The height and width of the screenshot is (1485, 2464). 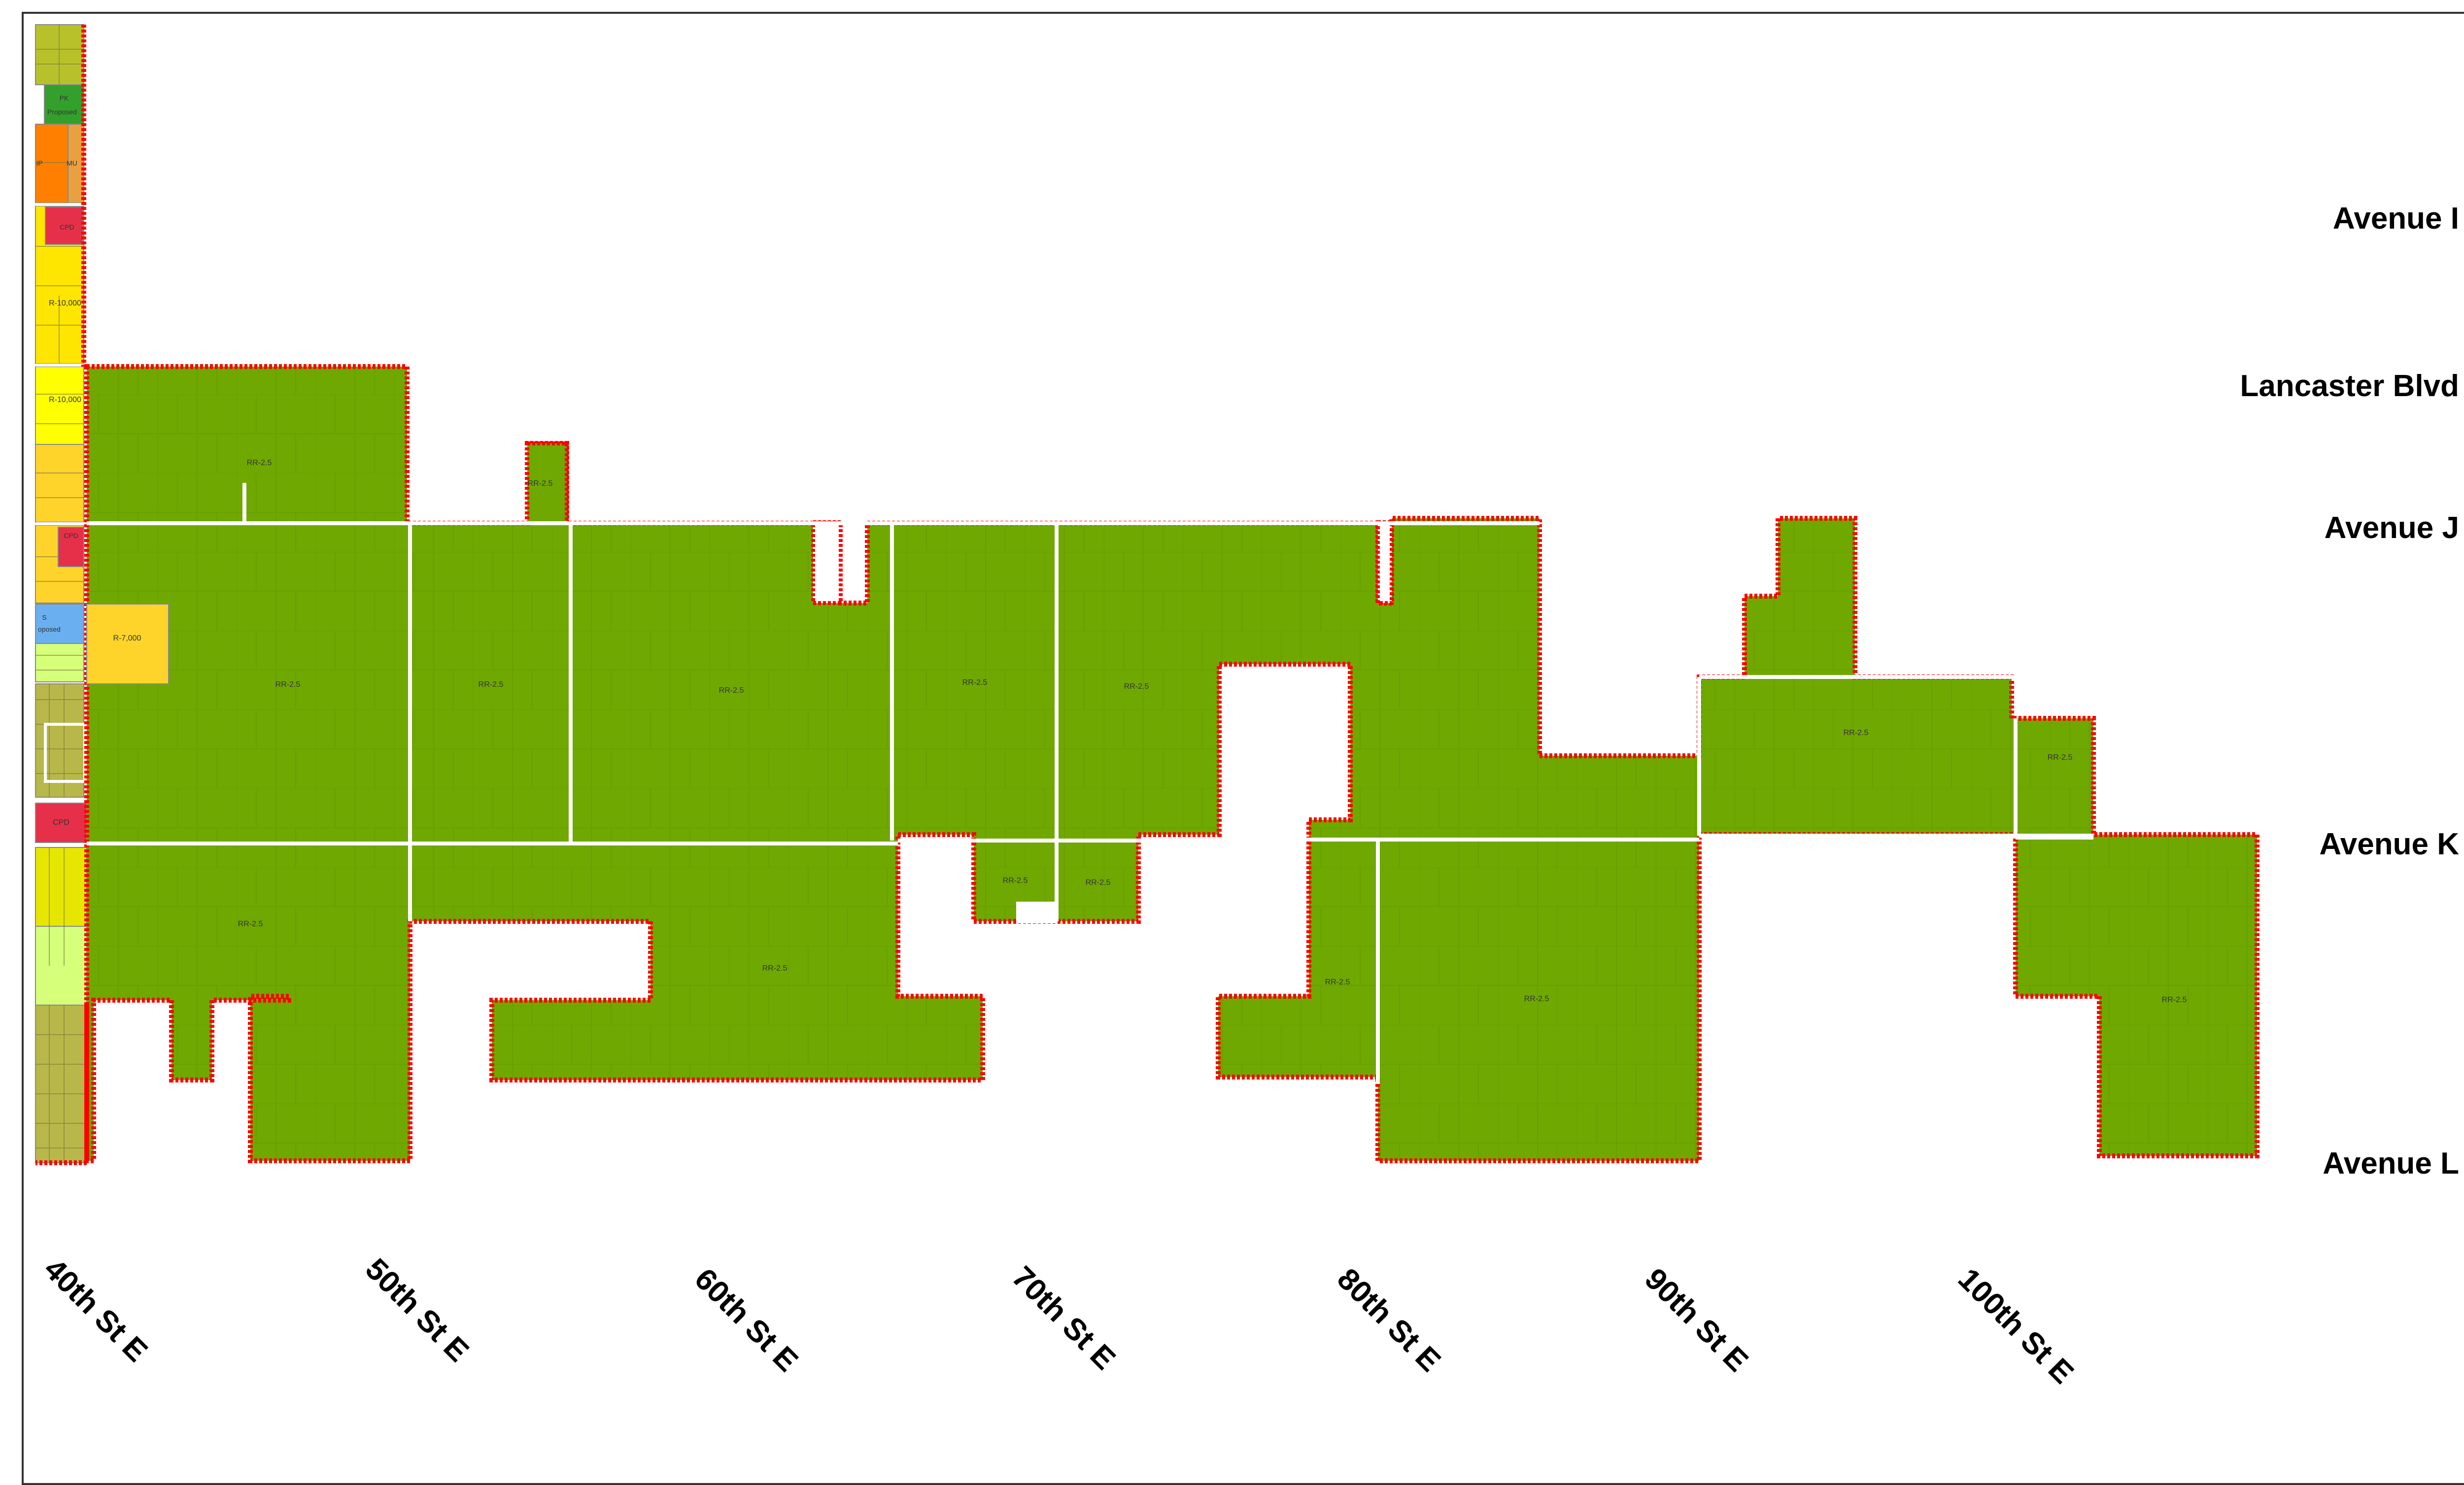 What do you see at coordinates (417, 1310) in the screenshot?
I see `street-label-50th: 50th St E` at bounding box center [417, 1310].